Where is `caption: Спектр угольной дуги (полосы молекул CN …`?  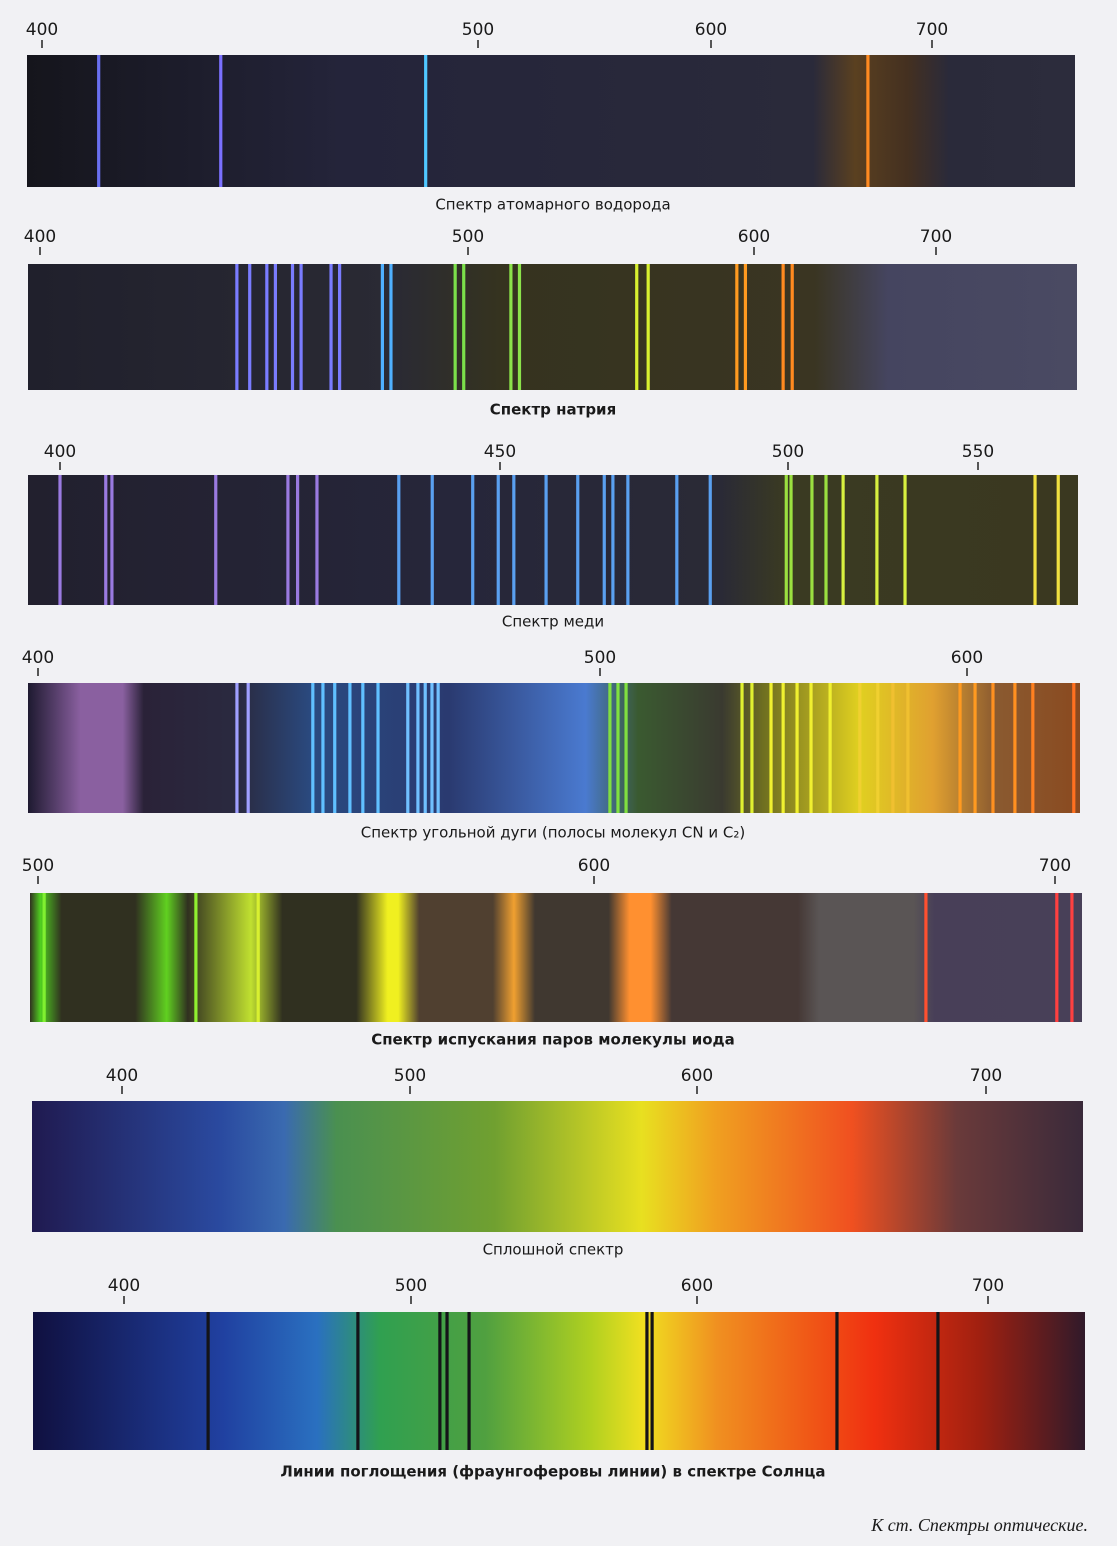
caption: Спектр угольной дуги (полосы молекул CN … is located at coordinates (553, 833).